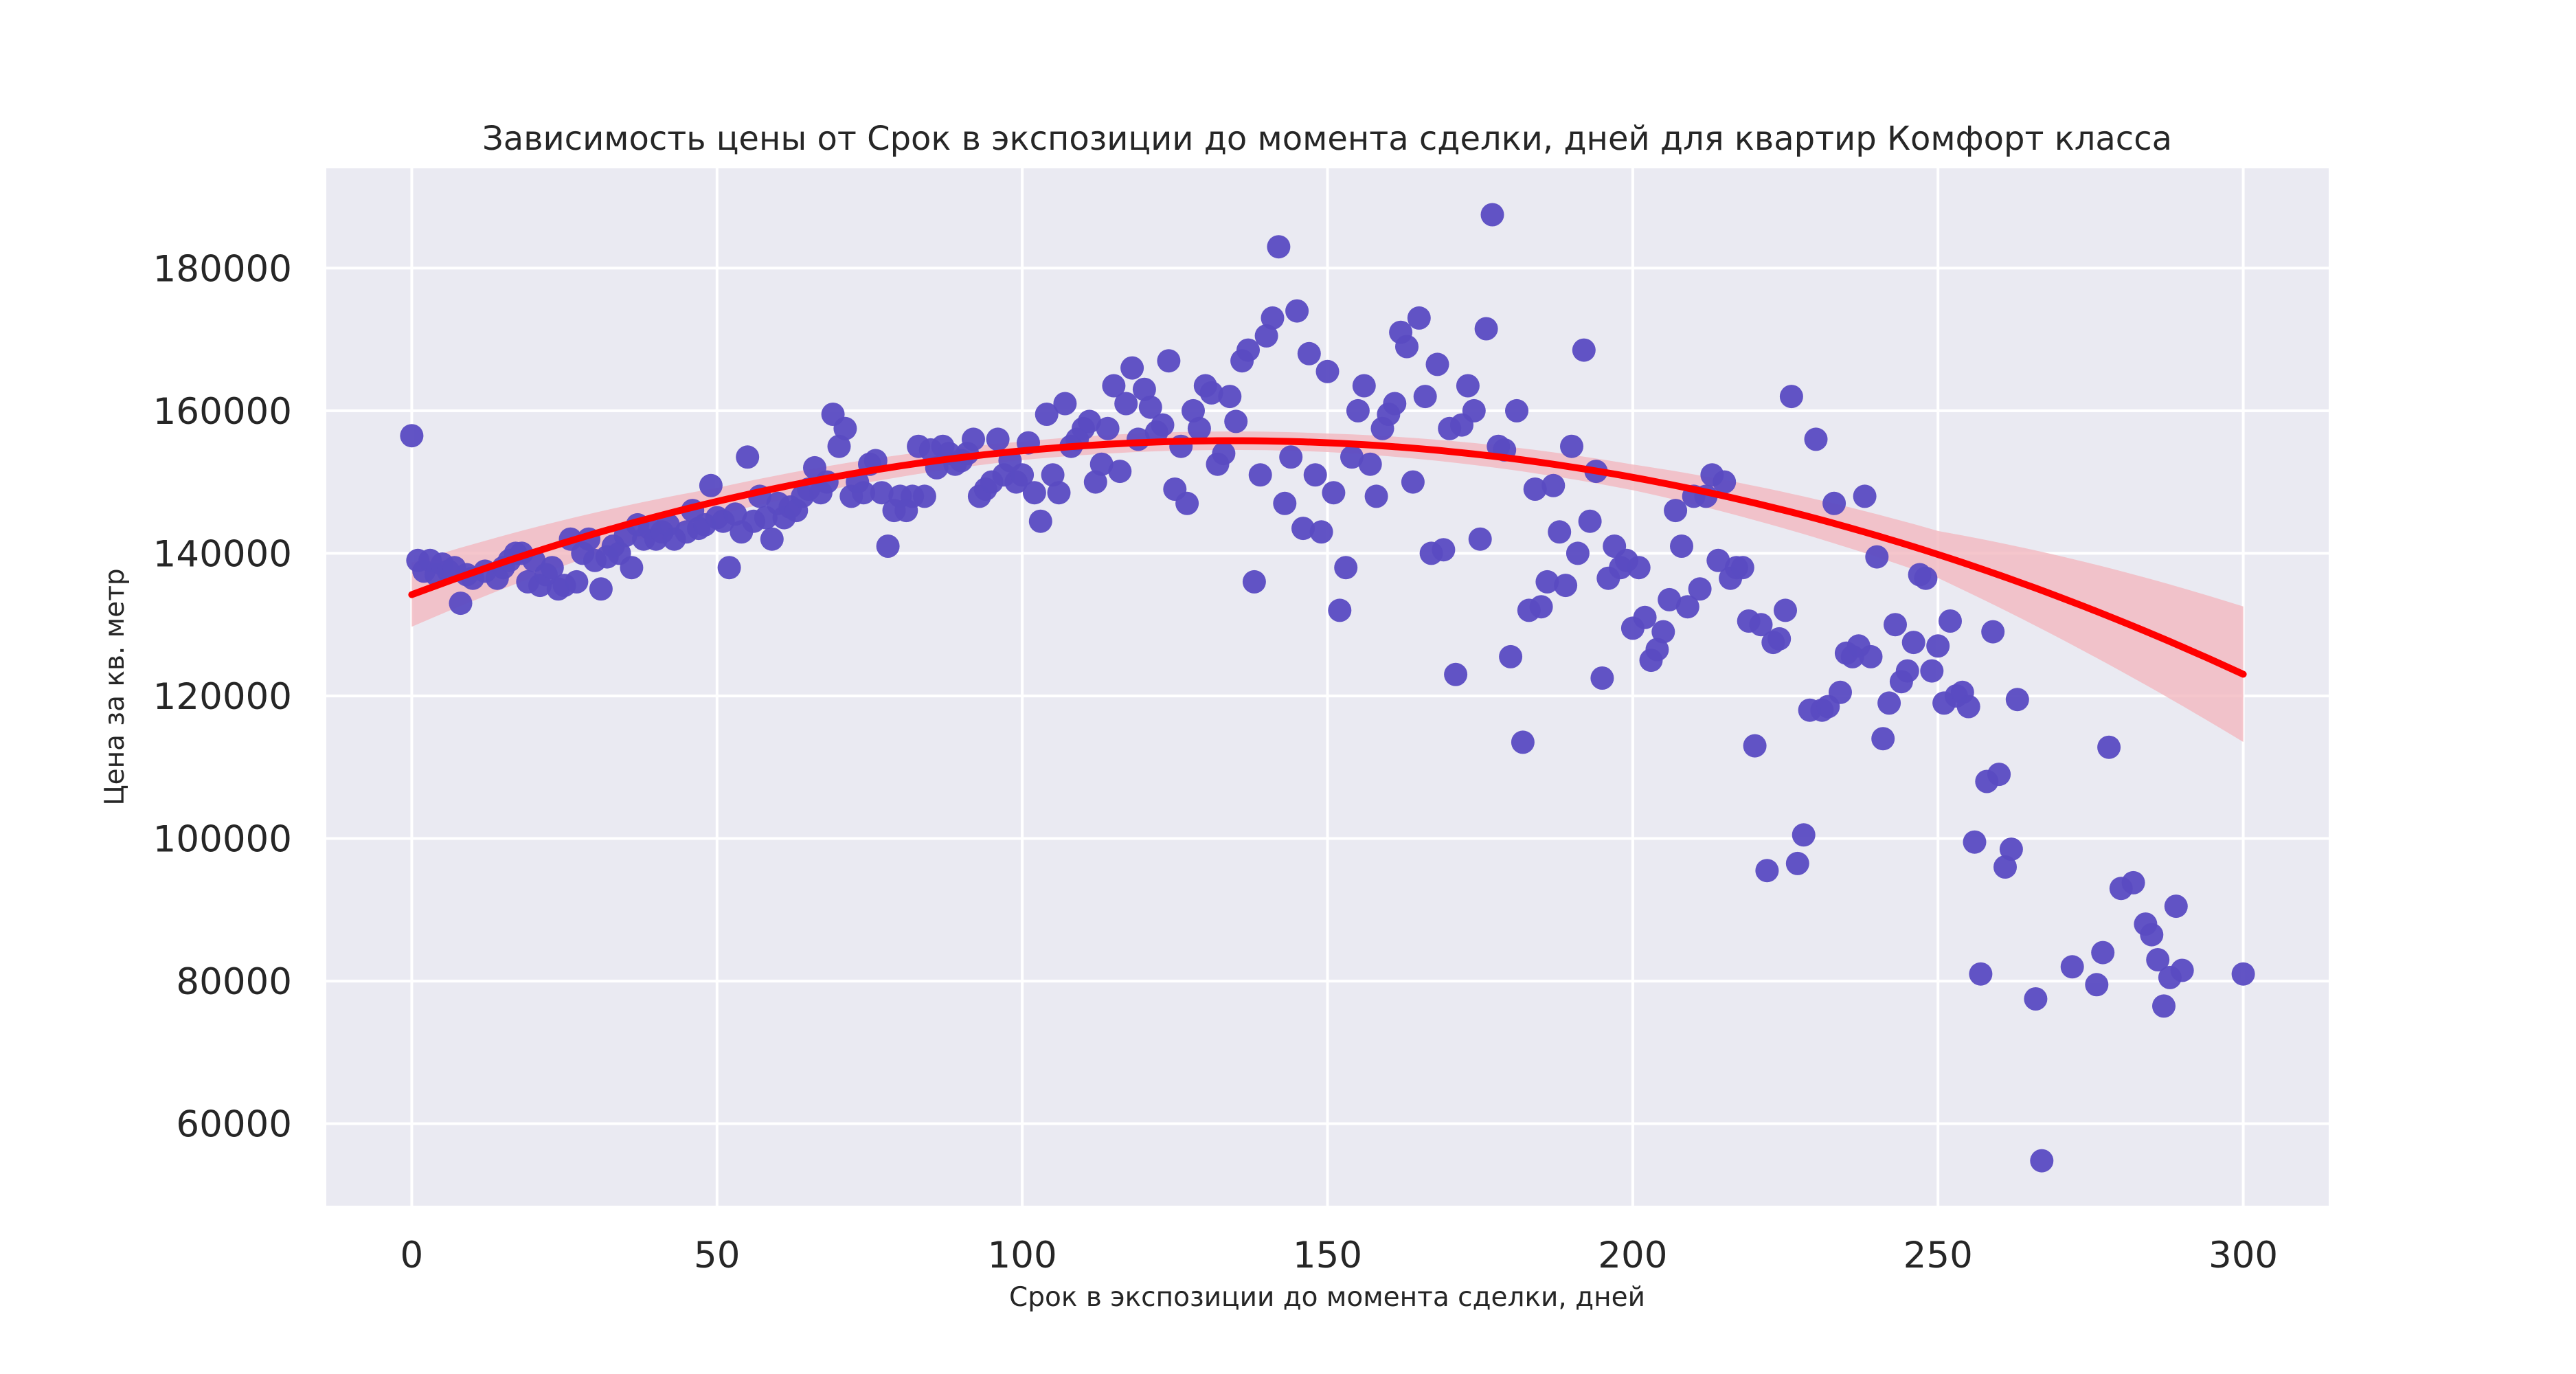  Describe the element at coordinates (1022, 1256) in the screenshot. I see `x-tick-label: 100` at that location.